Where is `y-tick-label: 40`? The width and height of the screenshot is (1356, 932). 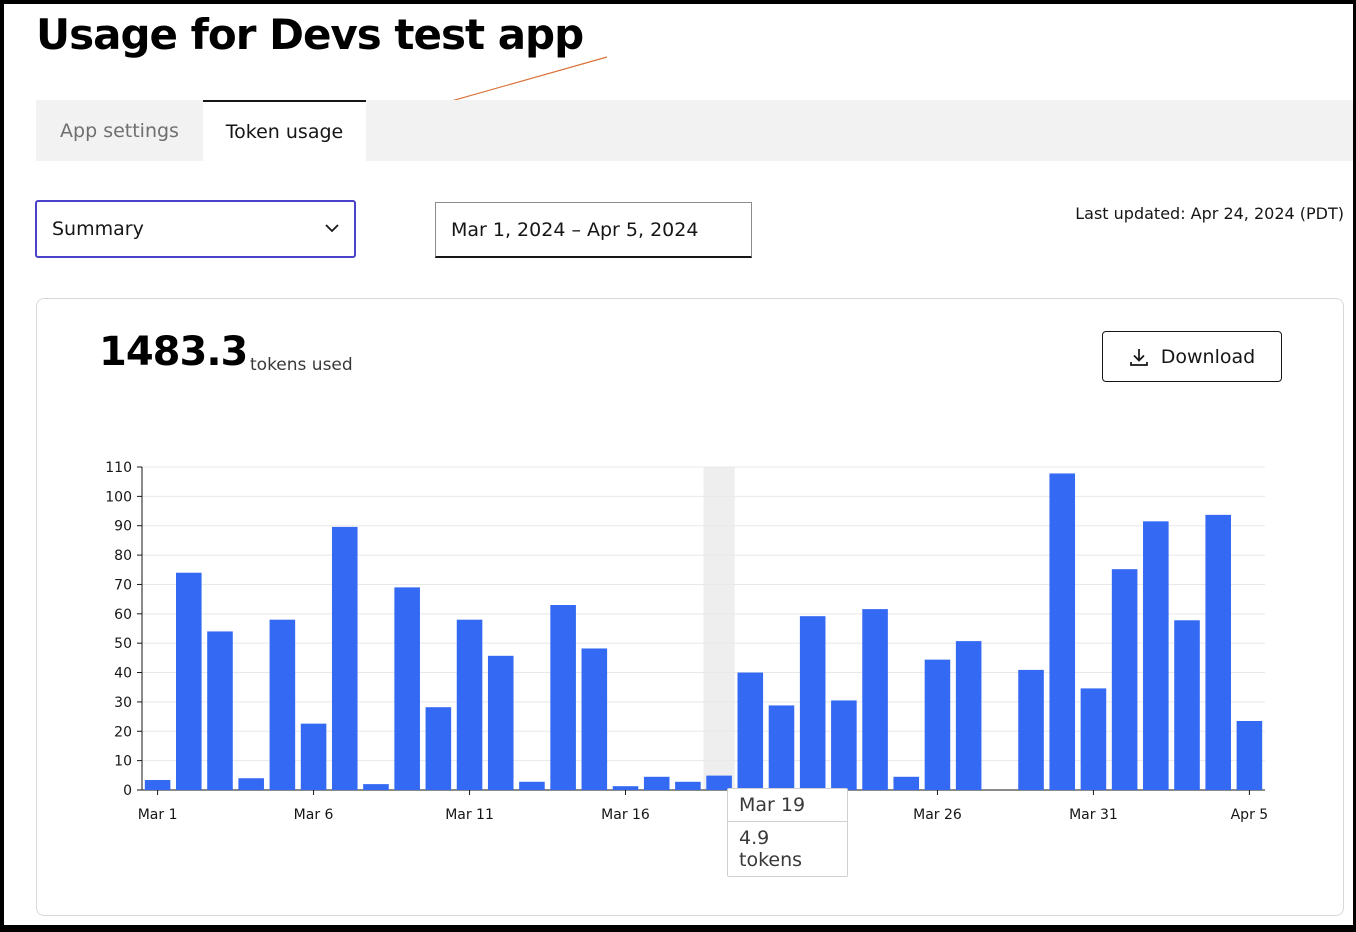
y-tick-label: 40 is located at coordinates (123, 674).